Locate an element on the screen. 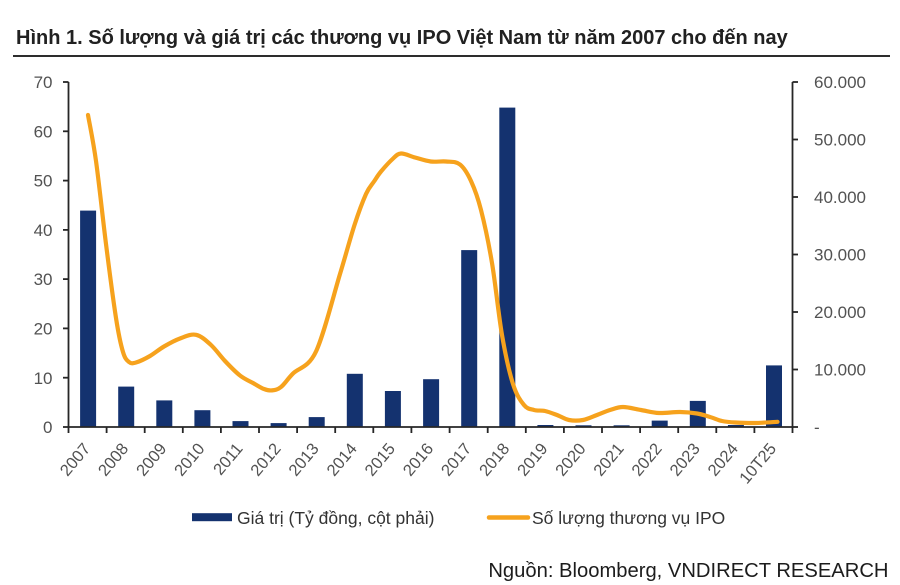 This screenshot has width=900, height=585. svg-text: 2014 is located at coordinates (341, 460).